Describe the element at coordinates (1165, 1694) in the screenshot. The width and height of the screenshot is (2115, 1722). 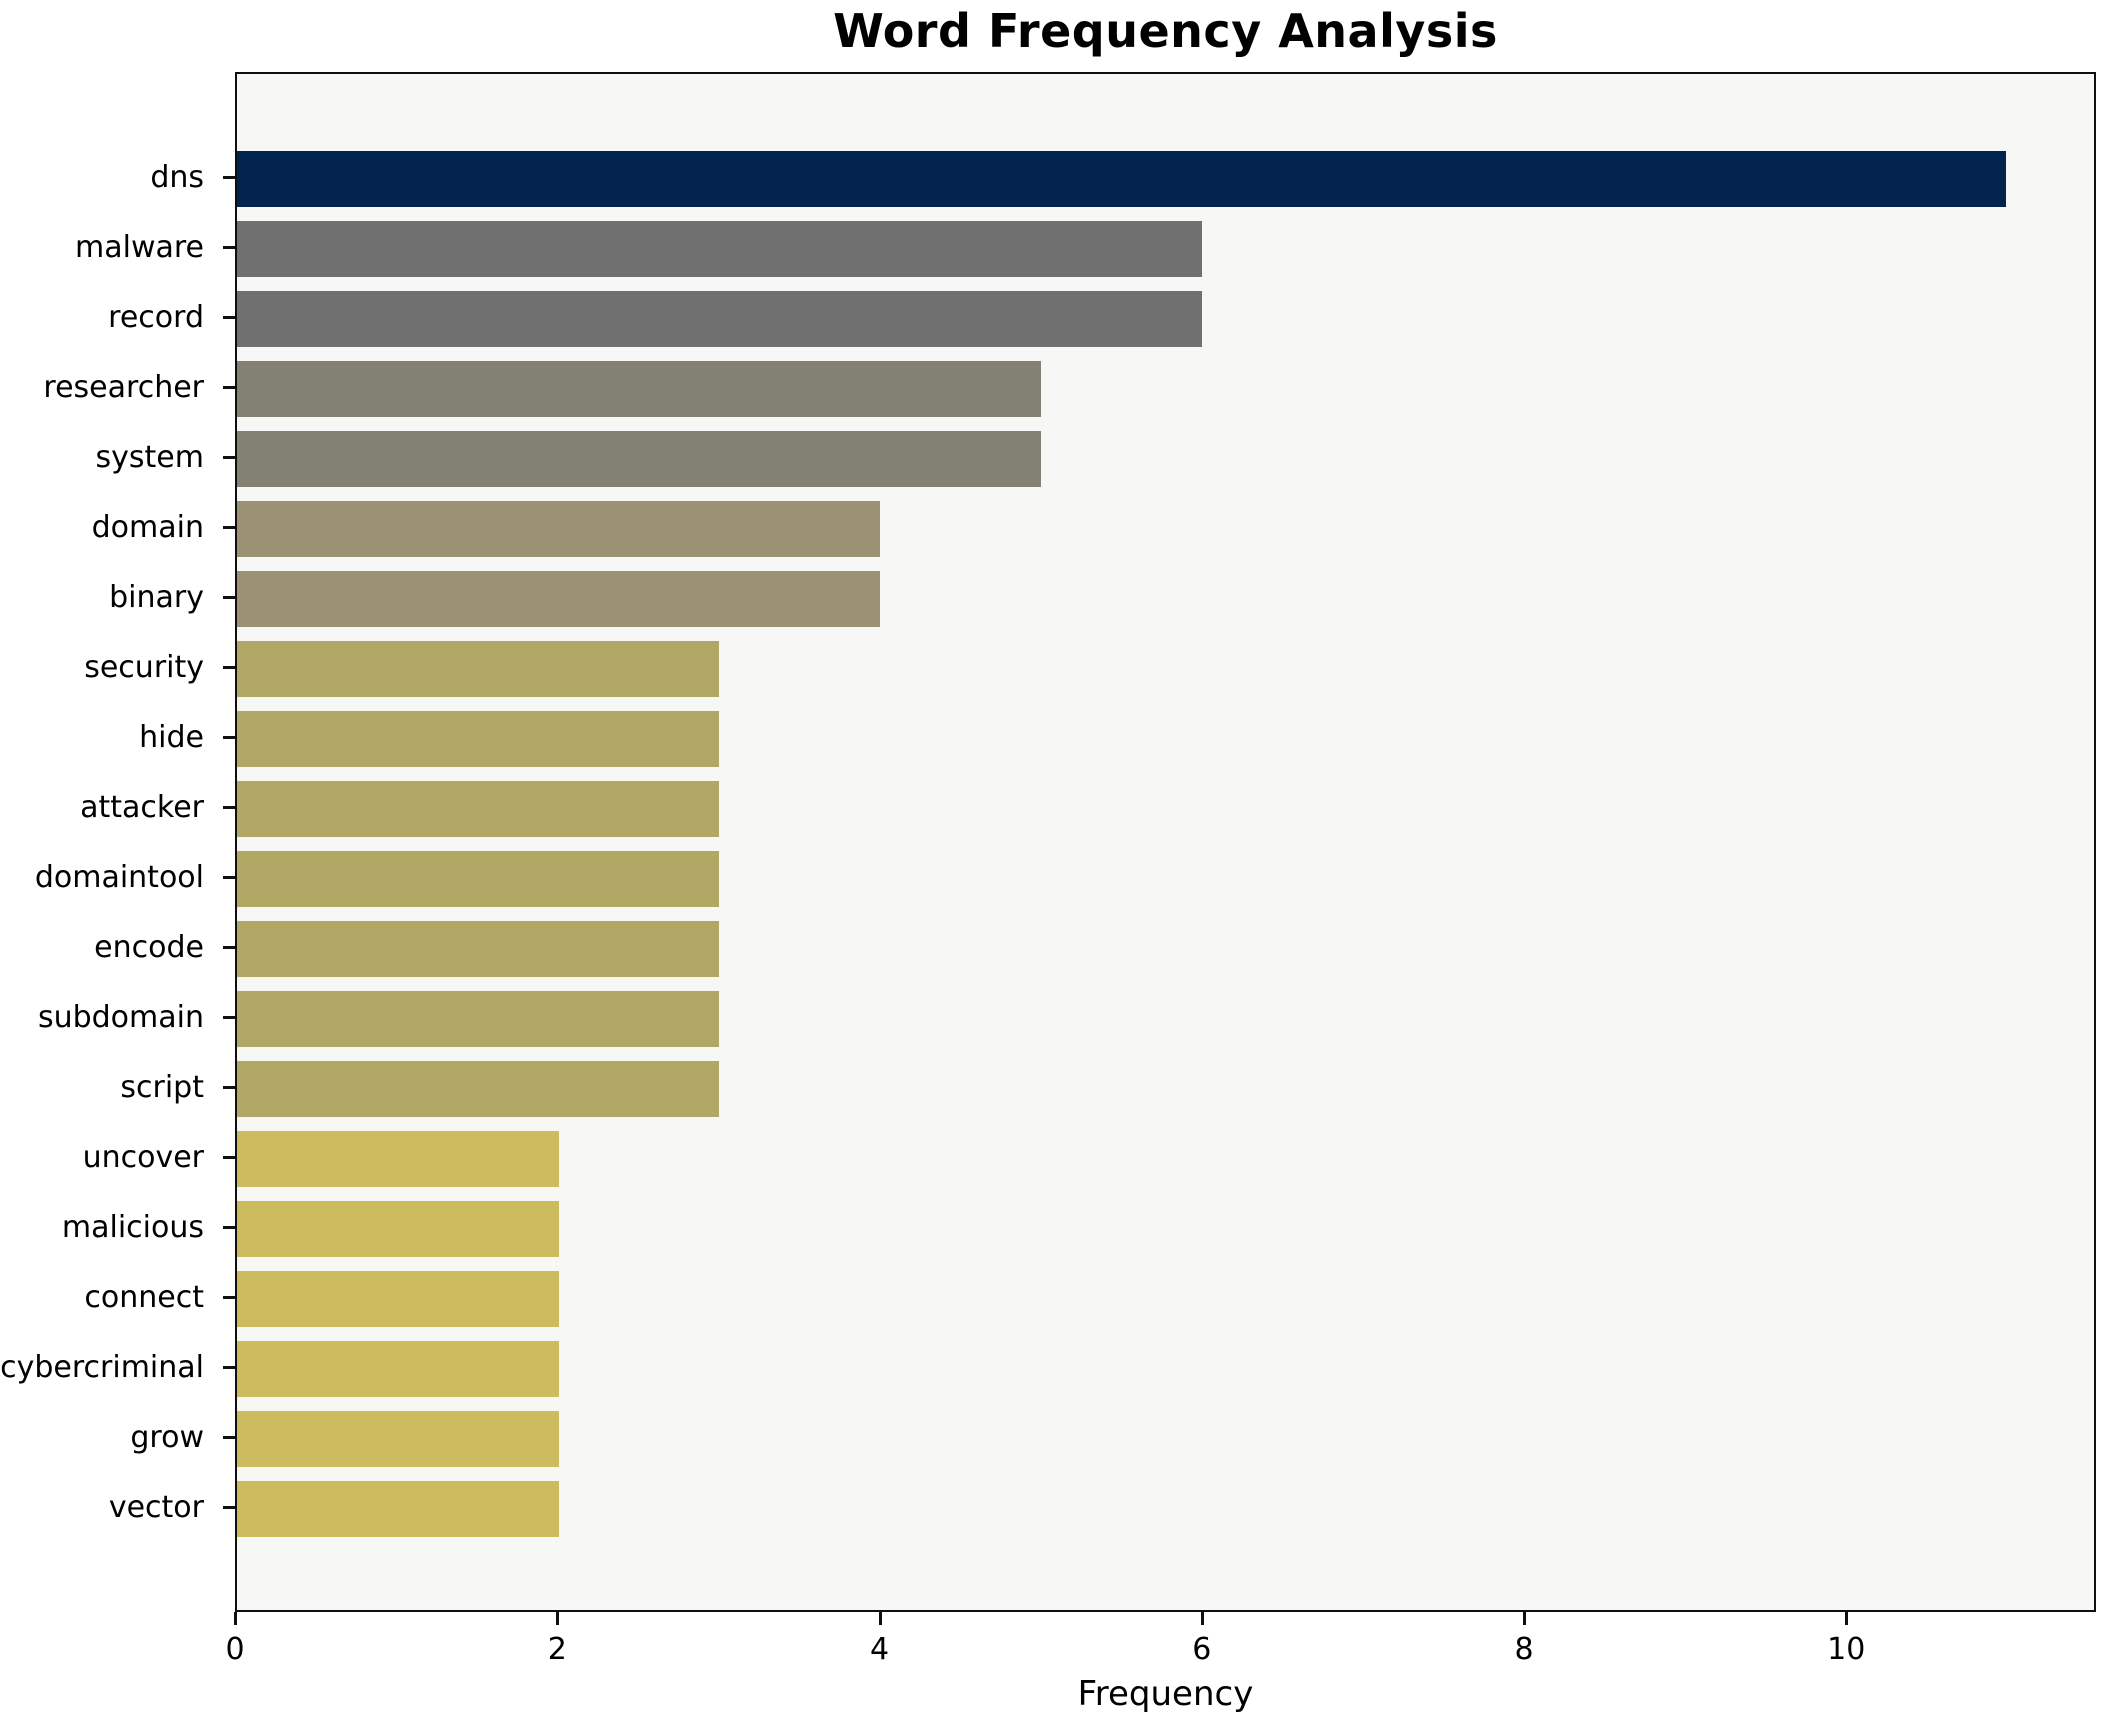
I see `x-axis-label: Frequency` at that location.